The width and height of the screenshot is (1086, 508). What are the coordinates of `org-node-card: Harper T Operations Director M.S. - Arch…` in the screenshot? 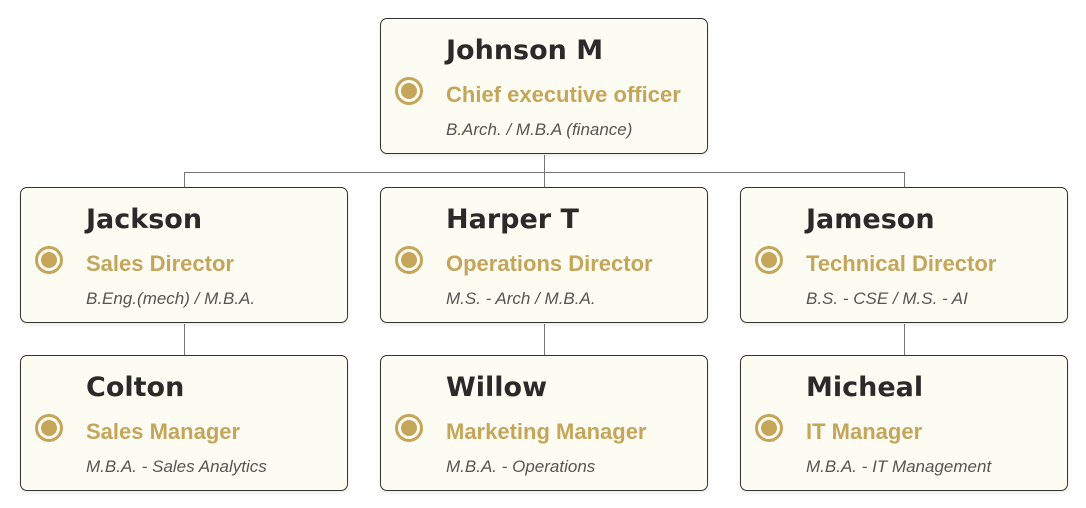 It's located at (544, 255).